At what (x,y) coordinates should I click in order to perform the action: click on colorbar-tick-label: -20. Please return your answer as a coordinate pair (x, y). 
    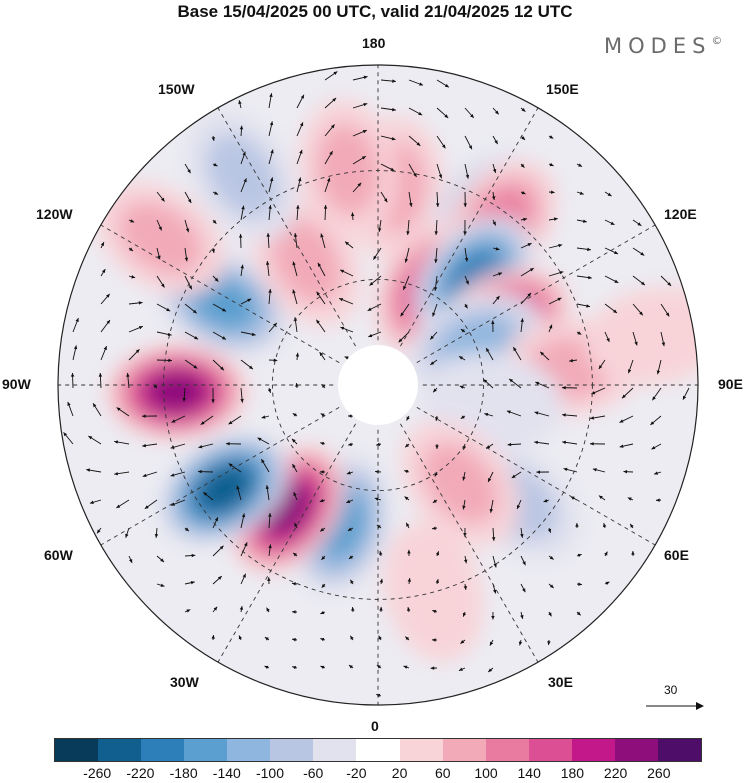
    Looking at the image, I should click on (356, 773).